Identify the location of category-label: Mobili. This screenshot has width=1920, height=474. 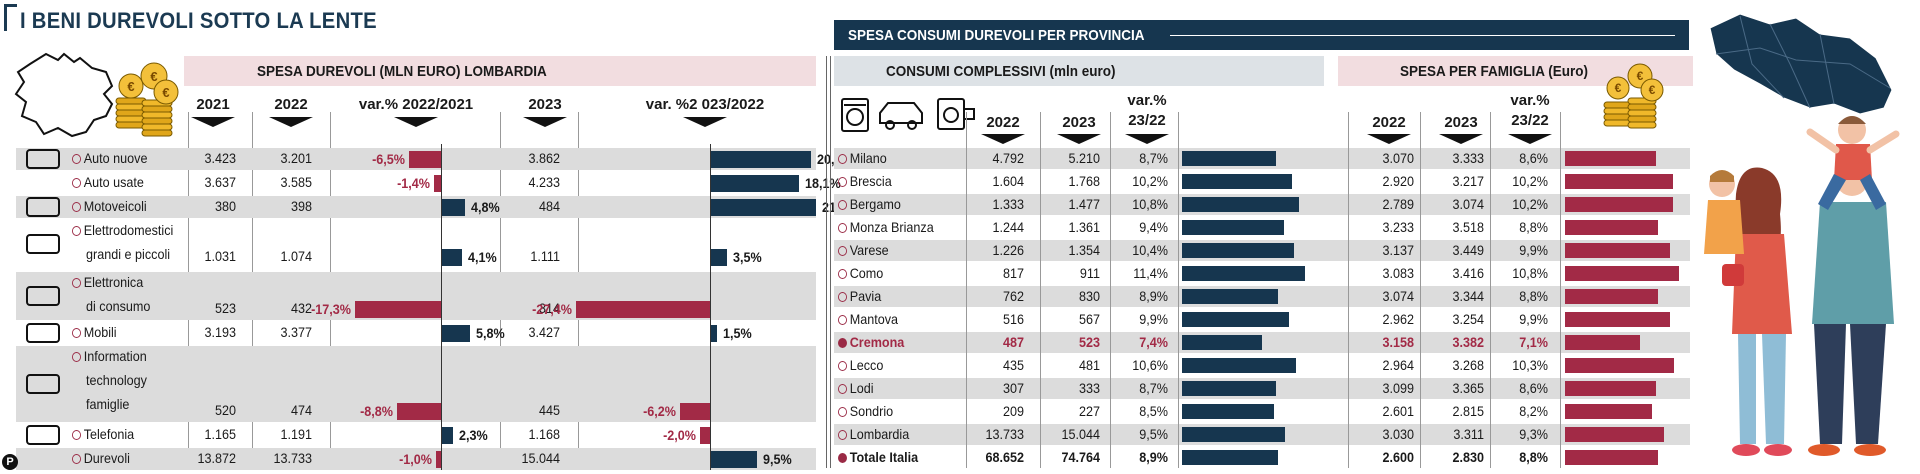
(94, 332).